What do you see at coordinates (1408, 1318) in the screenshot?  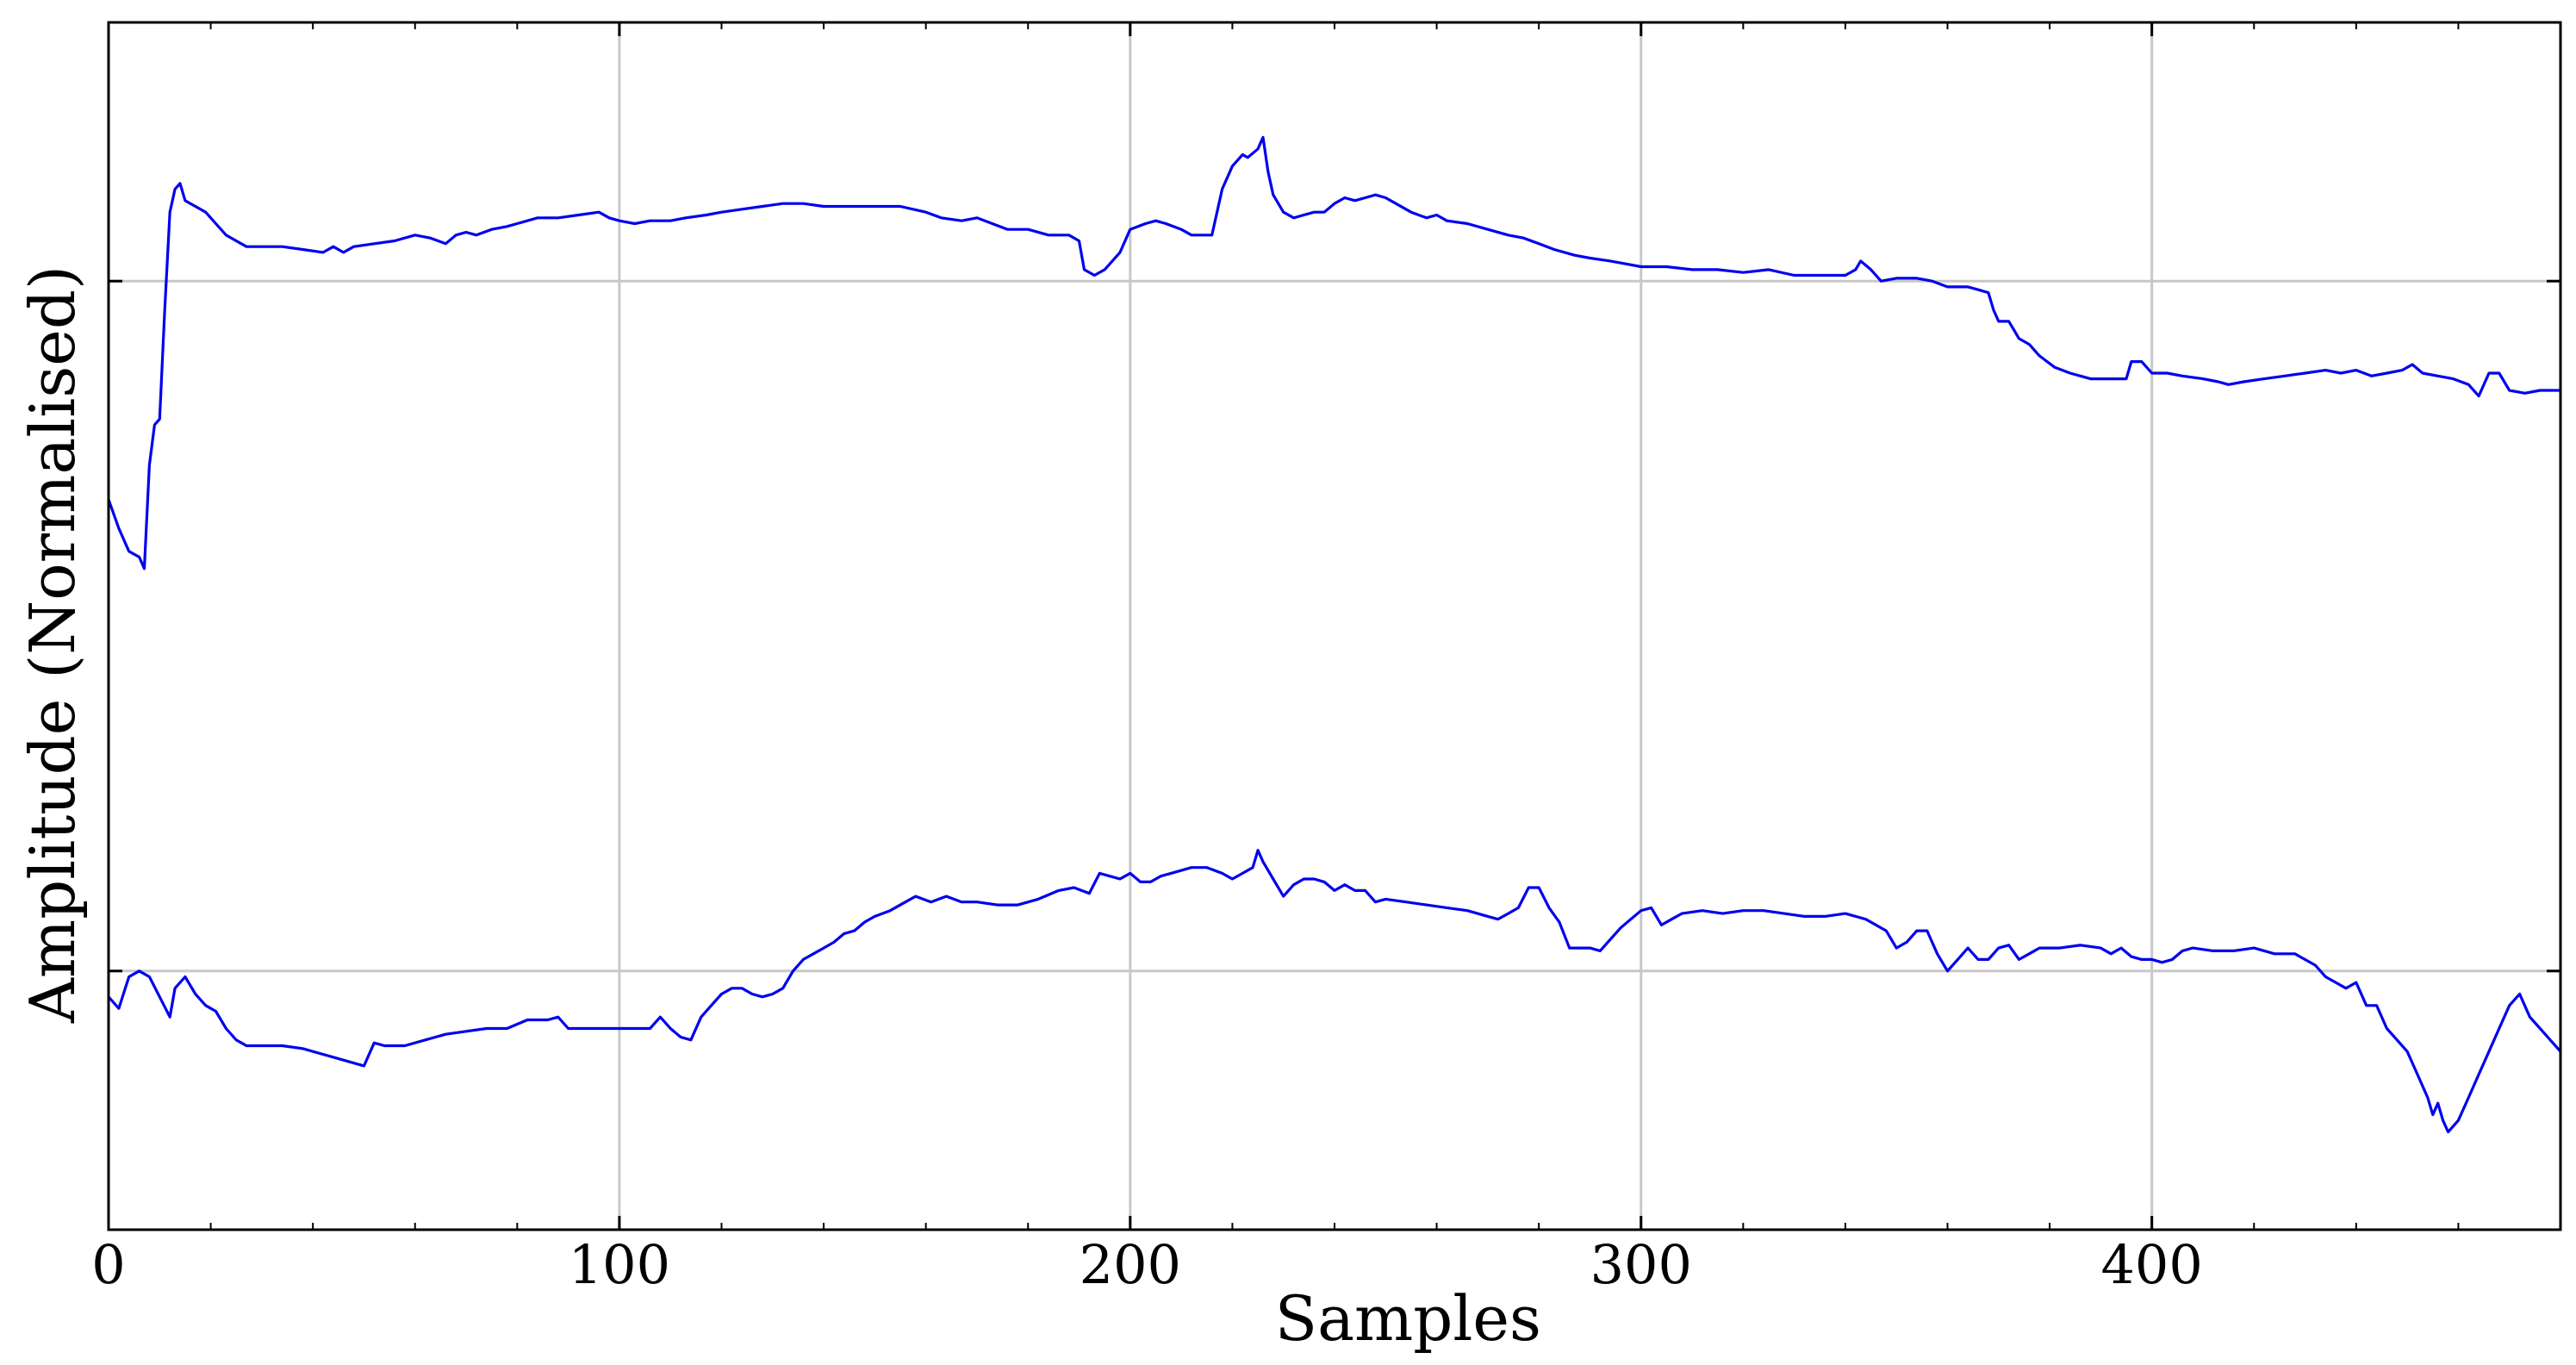 I see `x-axis-label: Samples` at bounding box center [1408, 1318].